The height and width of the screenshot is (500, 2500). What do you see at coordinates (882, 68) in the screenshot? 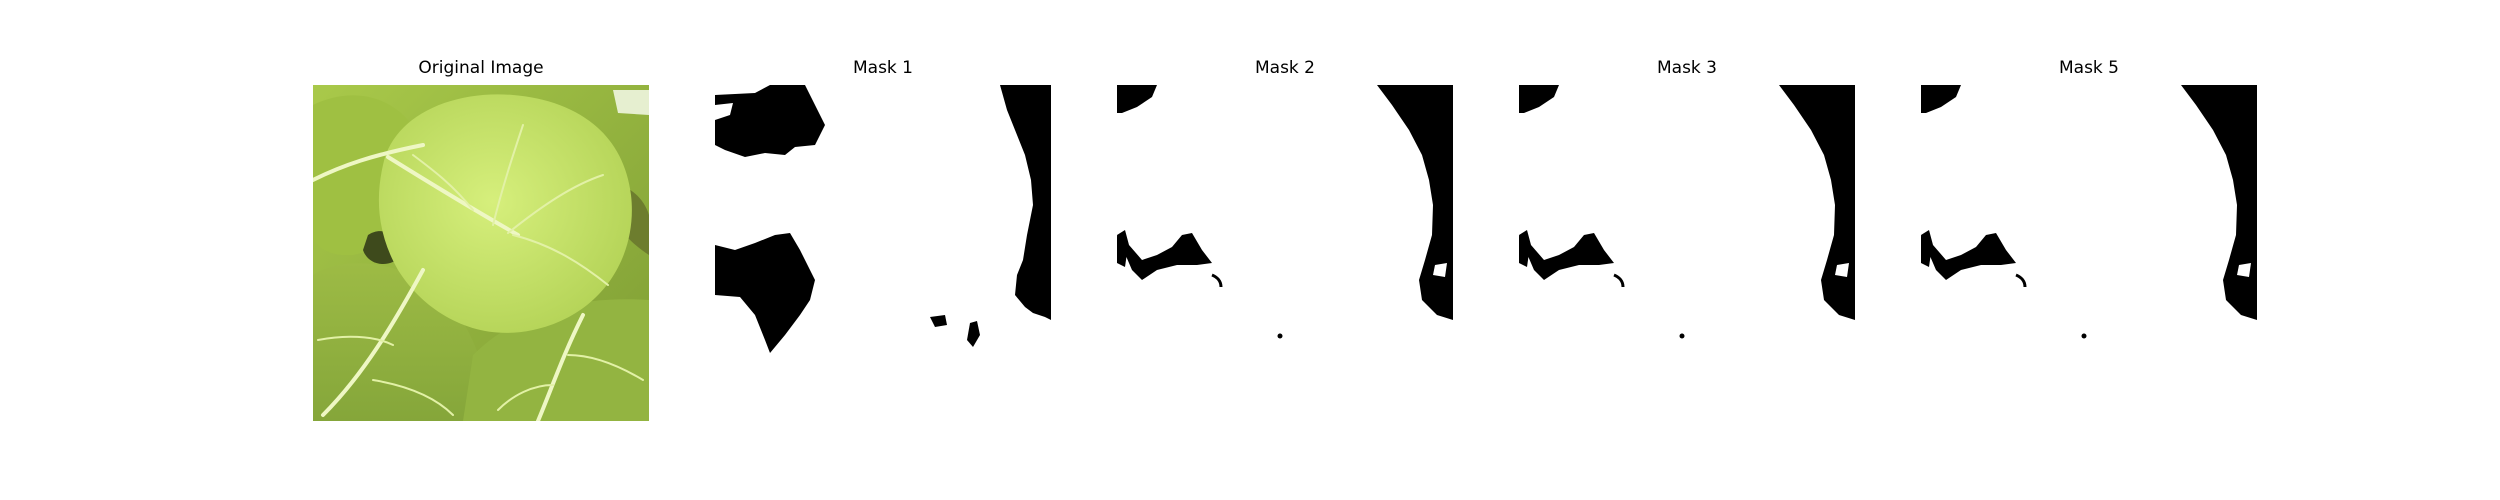
I see `panel-title-mask-1: Mask 1` at bounding box center [882, 68].